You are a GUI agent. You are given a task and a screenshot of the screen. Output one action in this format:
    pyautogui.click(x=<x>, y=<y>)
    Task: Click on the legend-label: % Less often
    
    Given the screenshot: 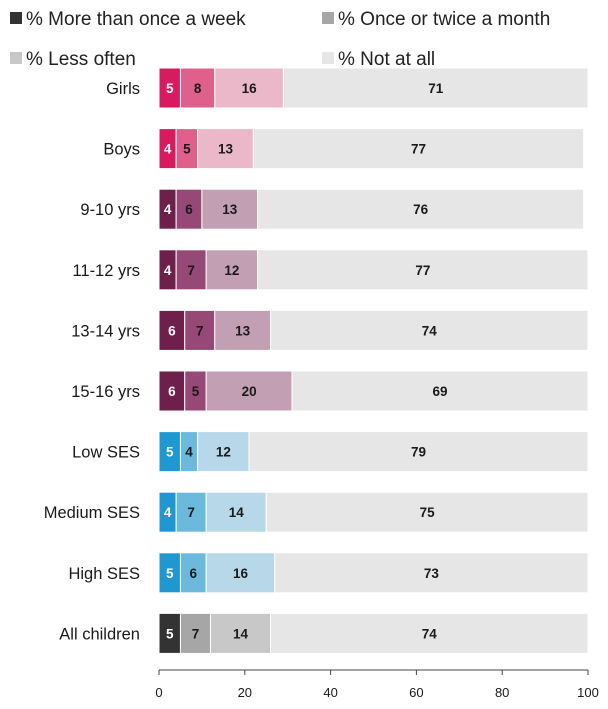 What is the action you would take?
    pyautogui.click(x=81, y=59)
    